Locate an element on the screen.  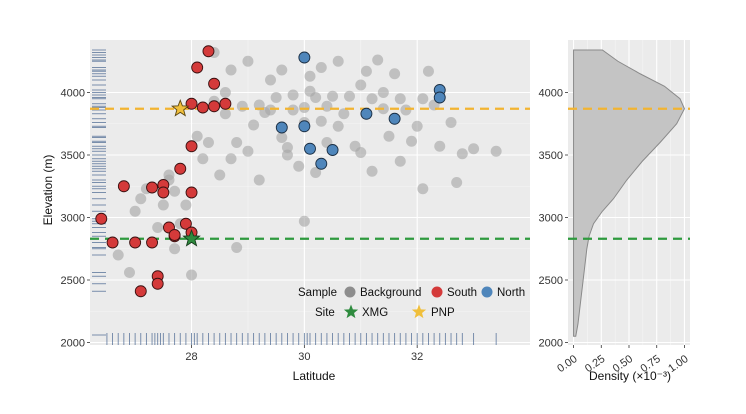
legend-star-pnp-icon is located at coordinates (419, 311).